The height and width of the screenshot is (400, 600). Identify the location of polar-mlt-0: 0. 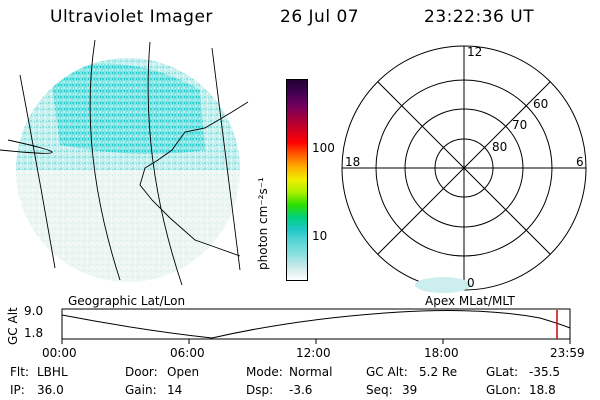
(471, 283).